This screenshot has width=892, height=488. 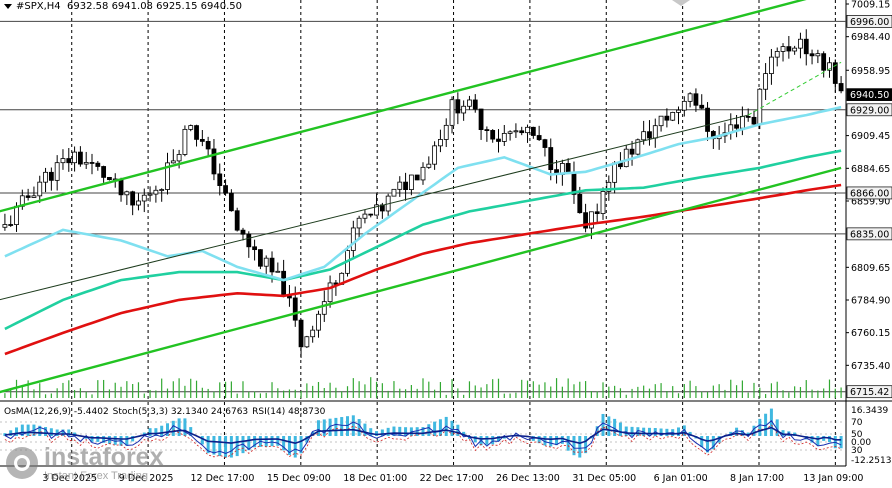 What do you see at coordinates (857, 423) in the screenshot?
I see `indicator-axis-label: 70` at bounding box center [857, 423].